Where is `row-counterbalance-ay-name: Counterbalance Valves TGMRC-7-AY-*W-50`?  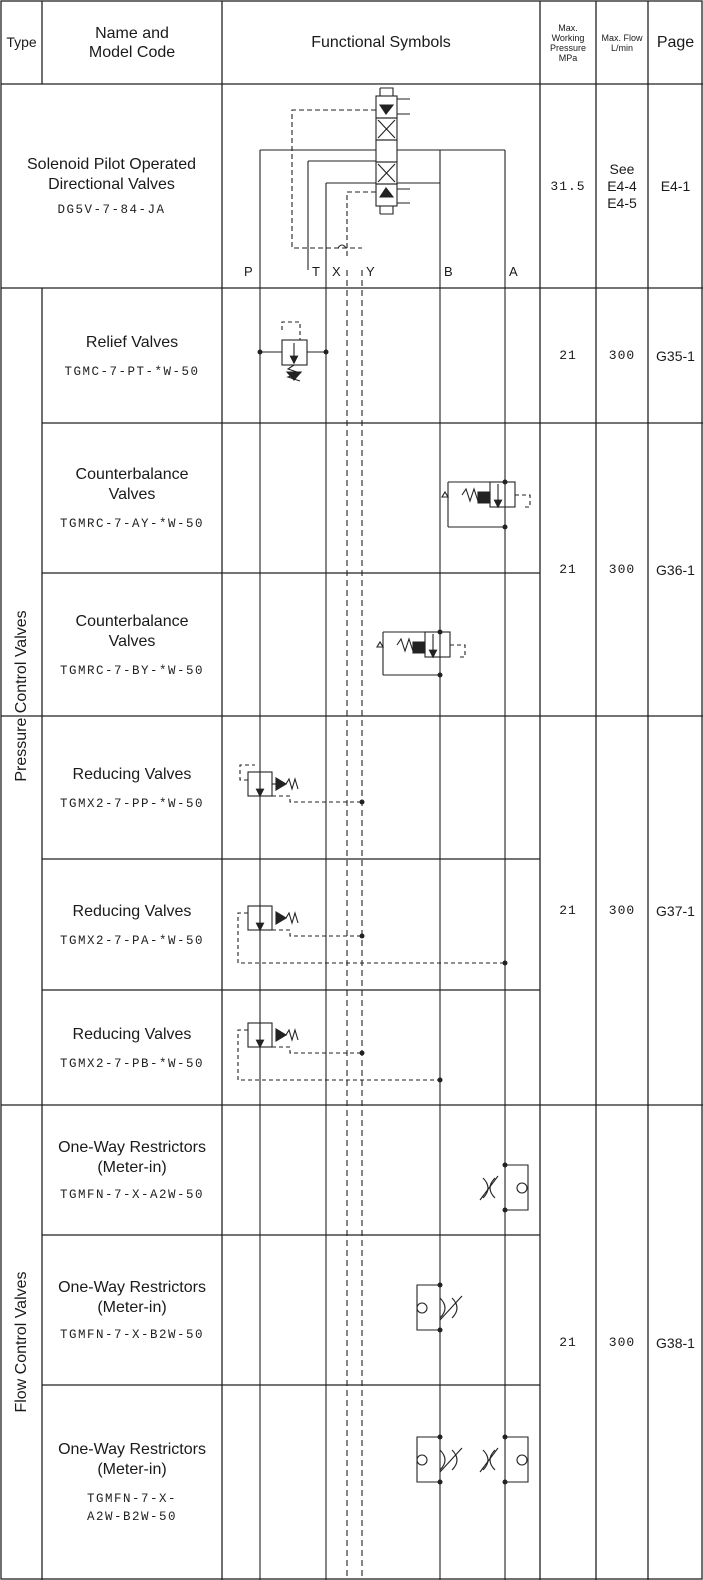
row-counterbalance-ay-name: Counterbalance Valves TGMRC-7-AY-*W-50 is located at coordinates (132, 498).